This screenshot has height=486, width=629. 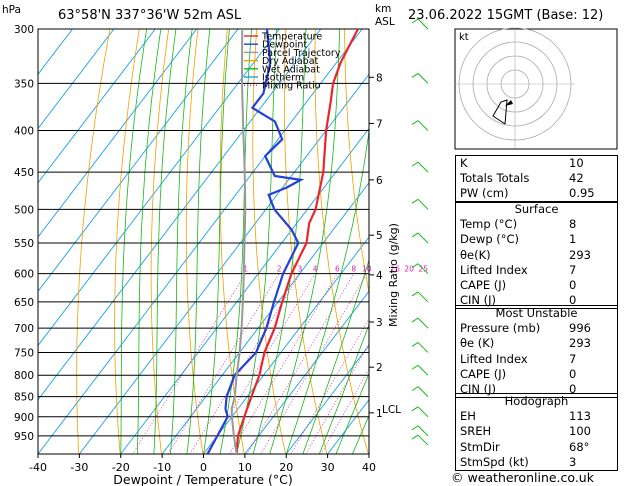 What do you see at coordinates (536, 300) in the screenshot?
I see `surface-row: CIN (J) 0` at bounding box center [536, 300].